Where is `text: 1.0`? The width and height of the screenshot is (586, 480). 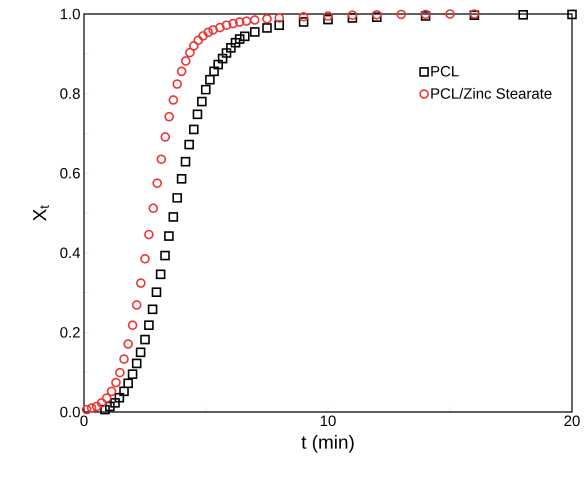 text: 1.0 is located at coordinates (70, 14).